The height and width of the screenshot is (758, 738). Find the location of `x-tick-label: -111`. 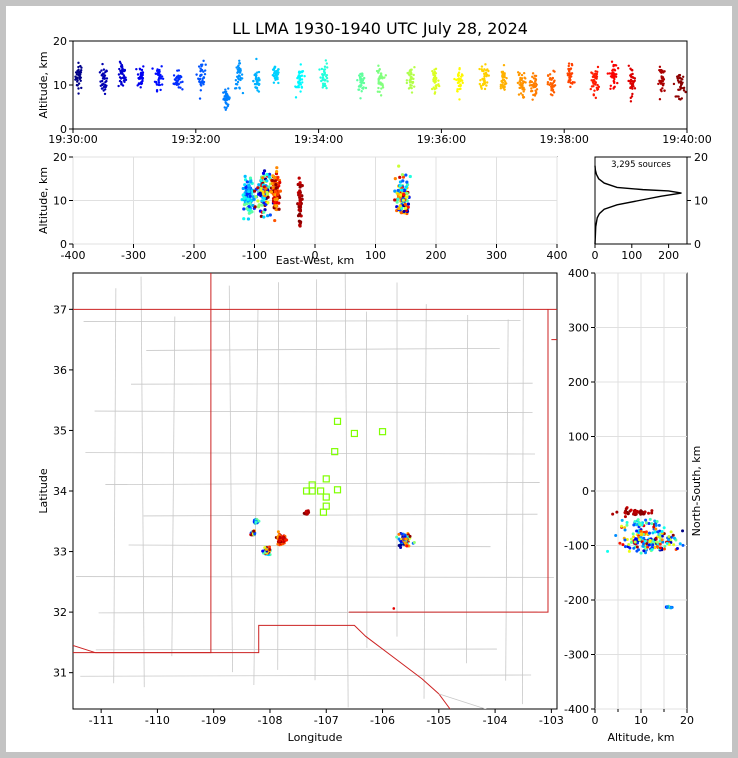

x-tick-label: -111 is located at coordinates (101, 720).